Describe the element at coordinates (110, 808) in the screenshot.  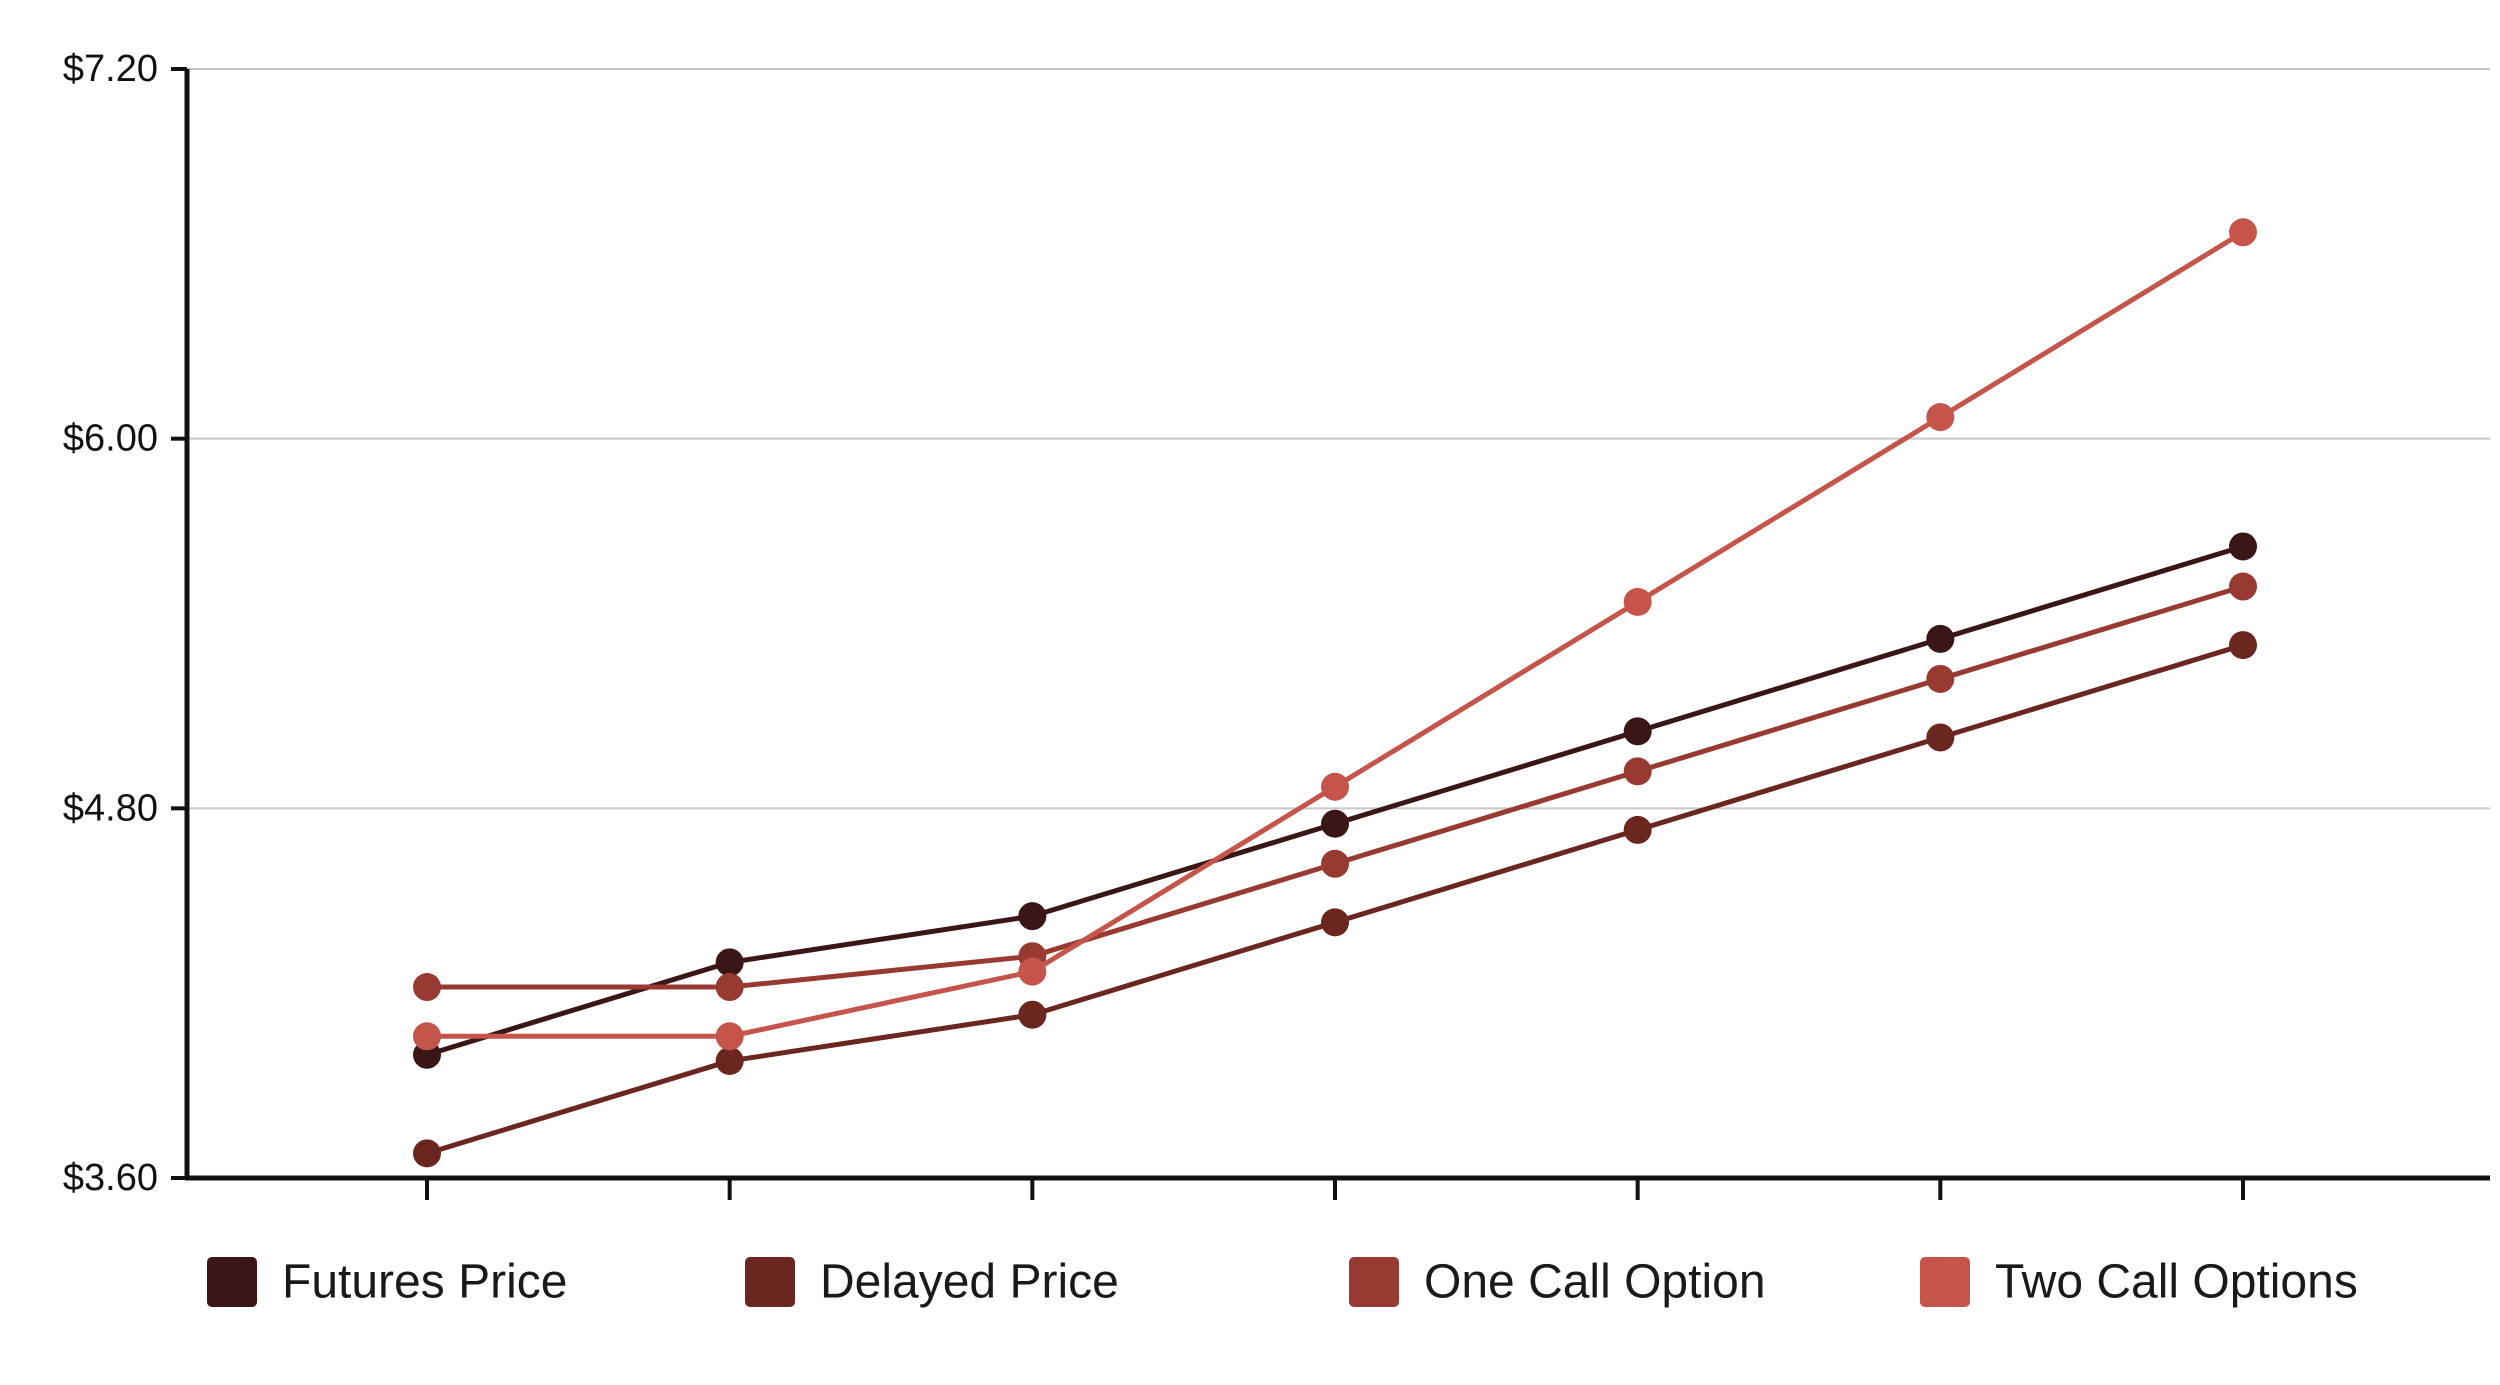
I see `y-tick-label: $4.80` at that location.